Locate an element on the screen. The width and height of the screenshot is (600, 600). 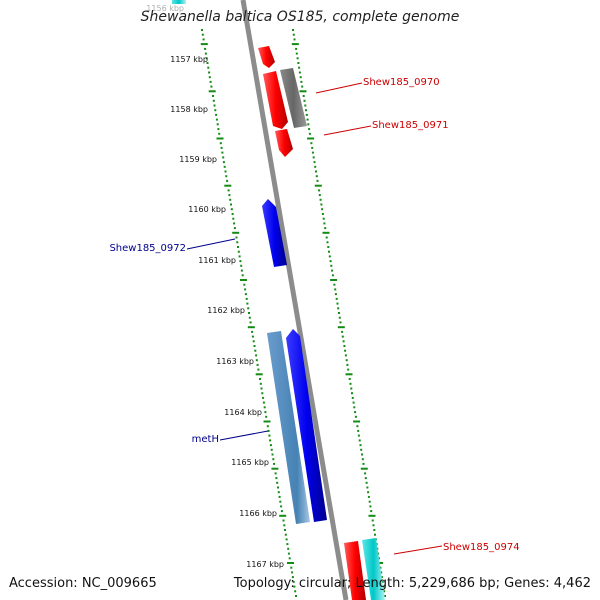
ruler-label-1162: 1162 kbp is located at coordinates (226, 310).